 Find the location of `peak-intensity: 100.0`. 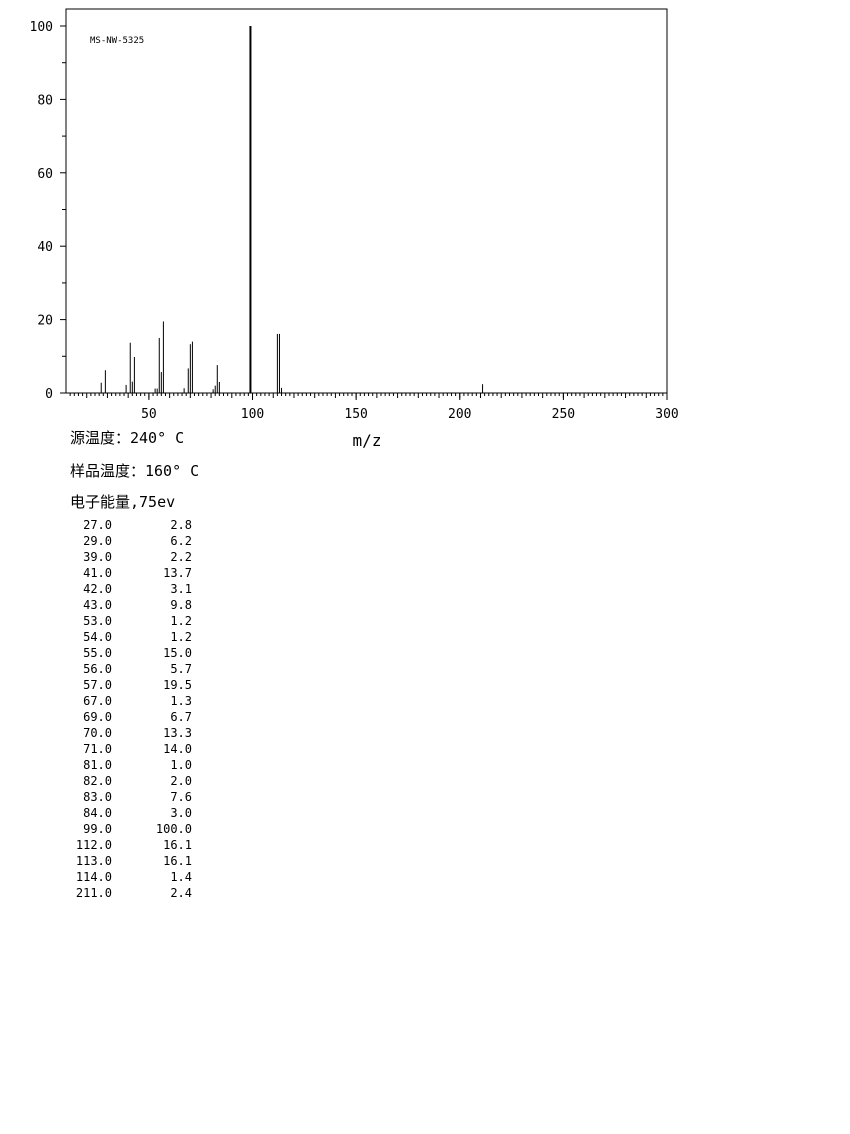

peak-intensity: 100.0 is located at coordinates (173, 829).